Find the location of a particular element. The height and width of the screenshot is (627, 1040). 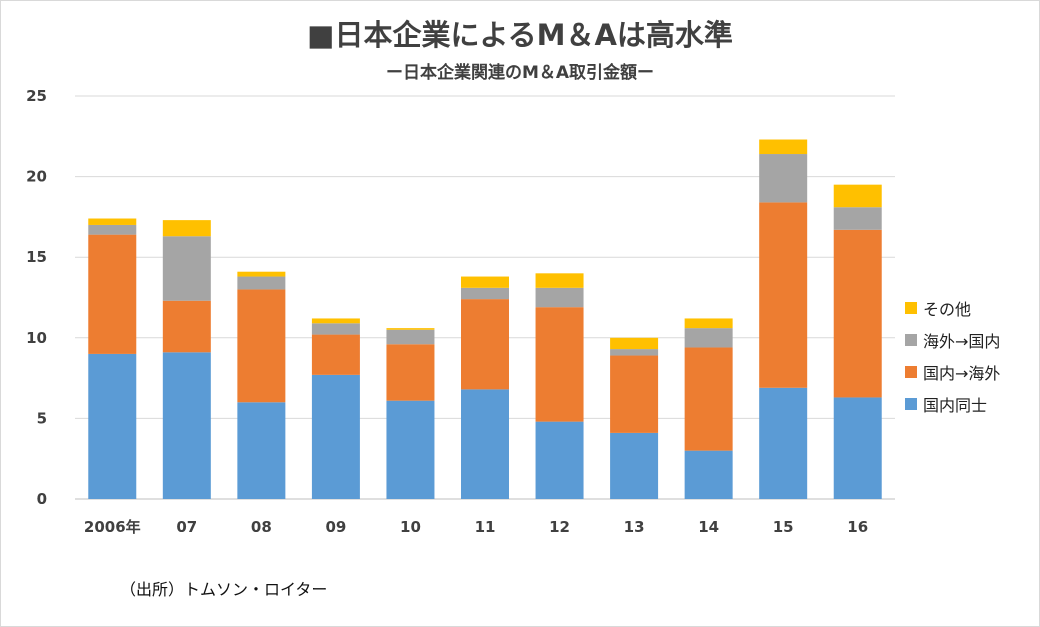

x-tick-label: 07 is located at coordinates (186, 527).